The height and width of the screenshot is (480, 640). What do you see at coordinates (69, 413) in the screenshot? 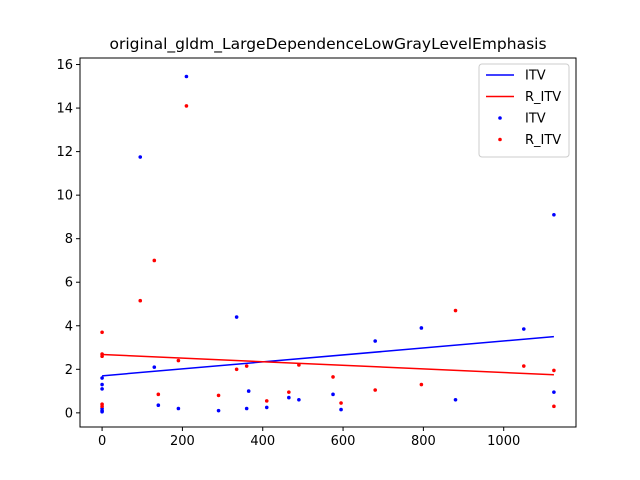
I see `y-tick-label: 0` at bounding box center [69, 413].